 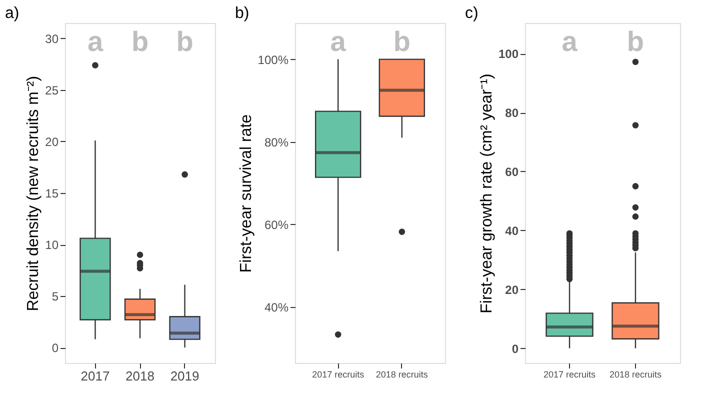 What do you see at coordinates (246, 193) in the screenshot?
I see `y-axis-title: First-year survival rate` at bounding box center [246, 193].